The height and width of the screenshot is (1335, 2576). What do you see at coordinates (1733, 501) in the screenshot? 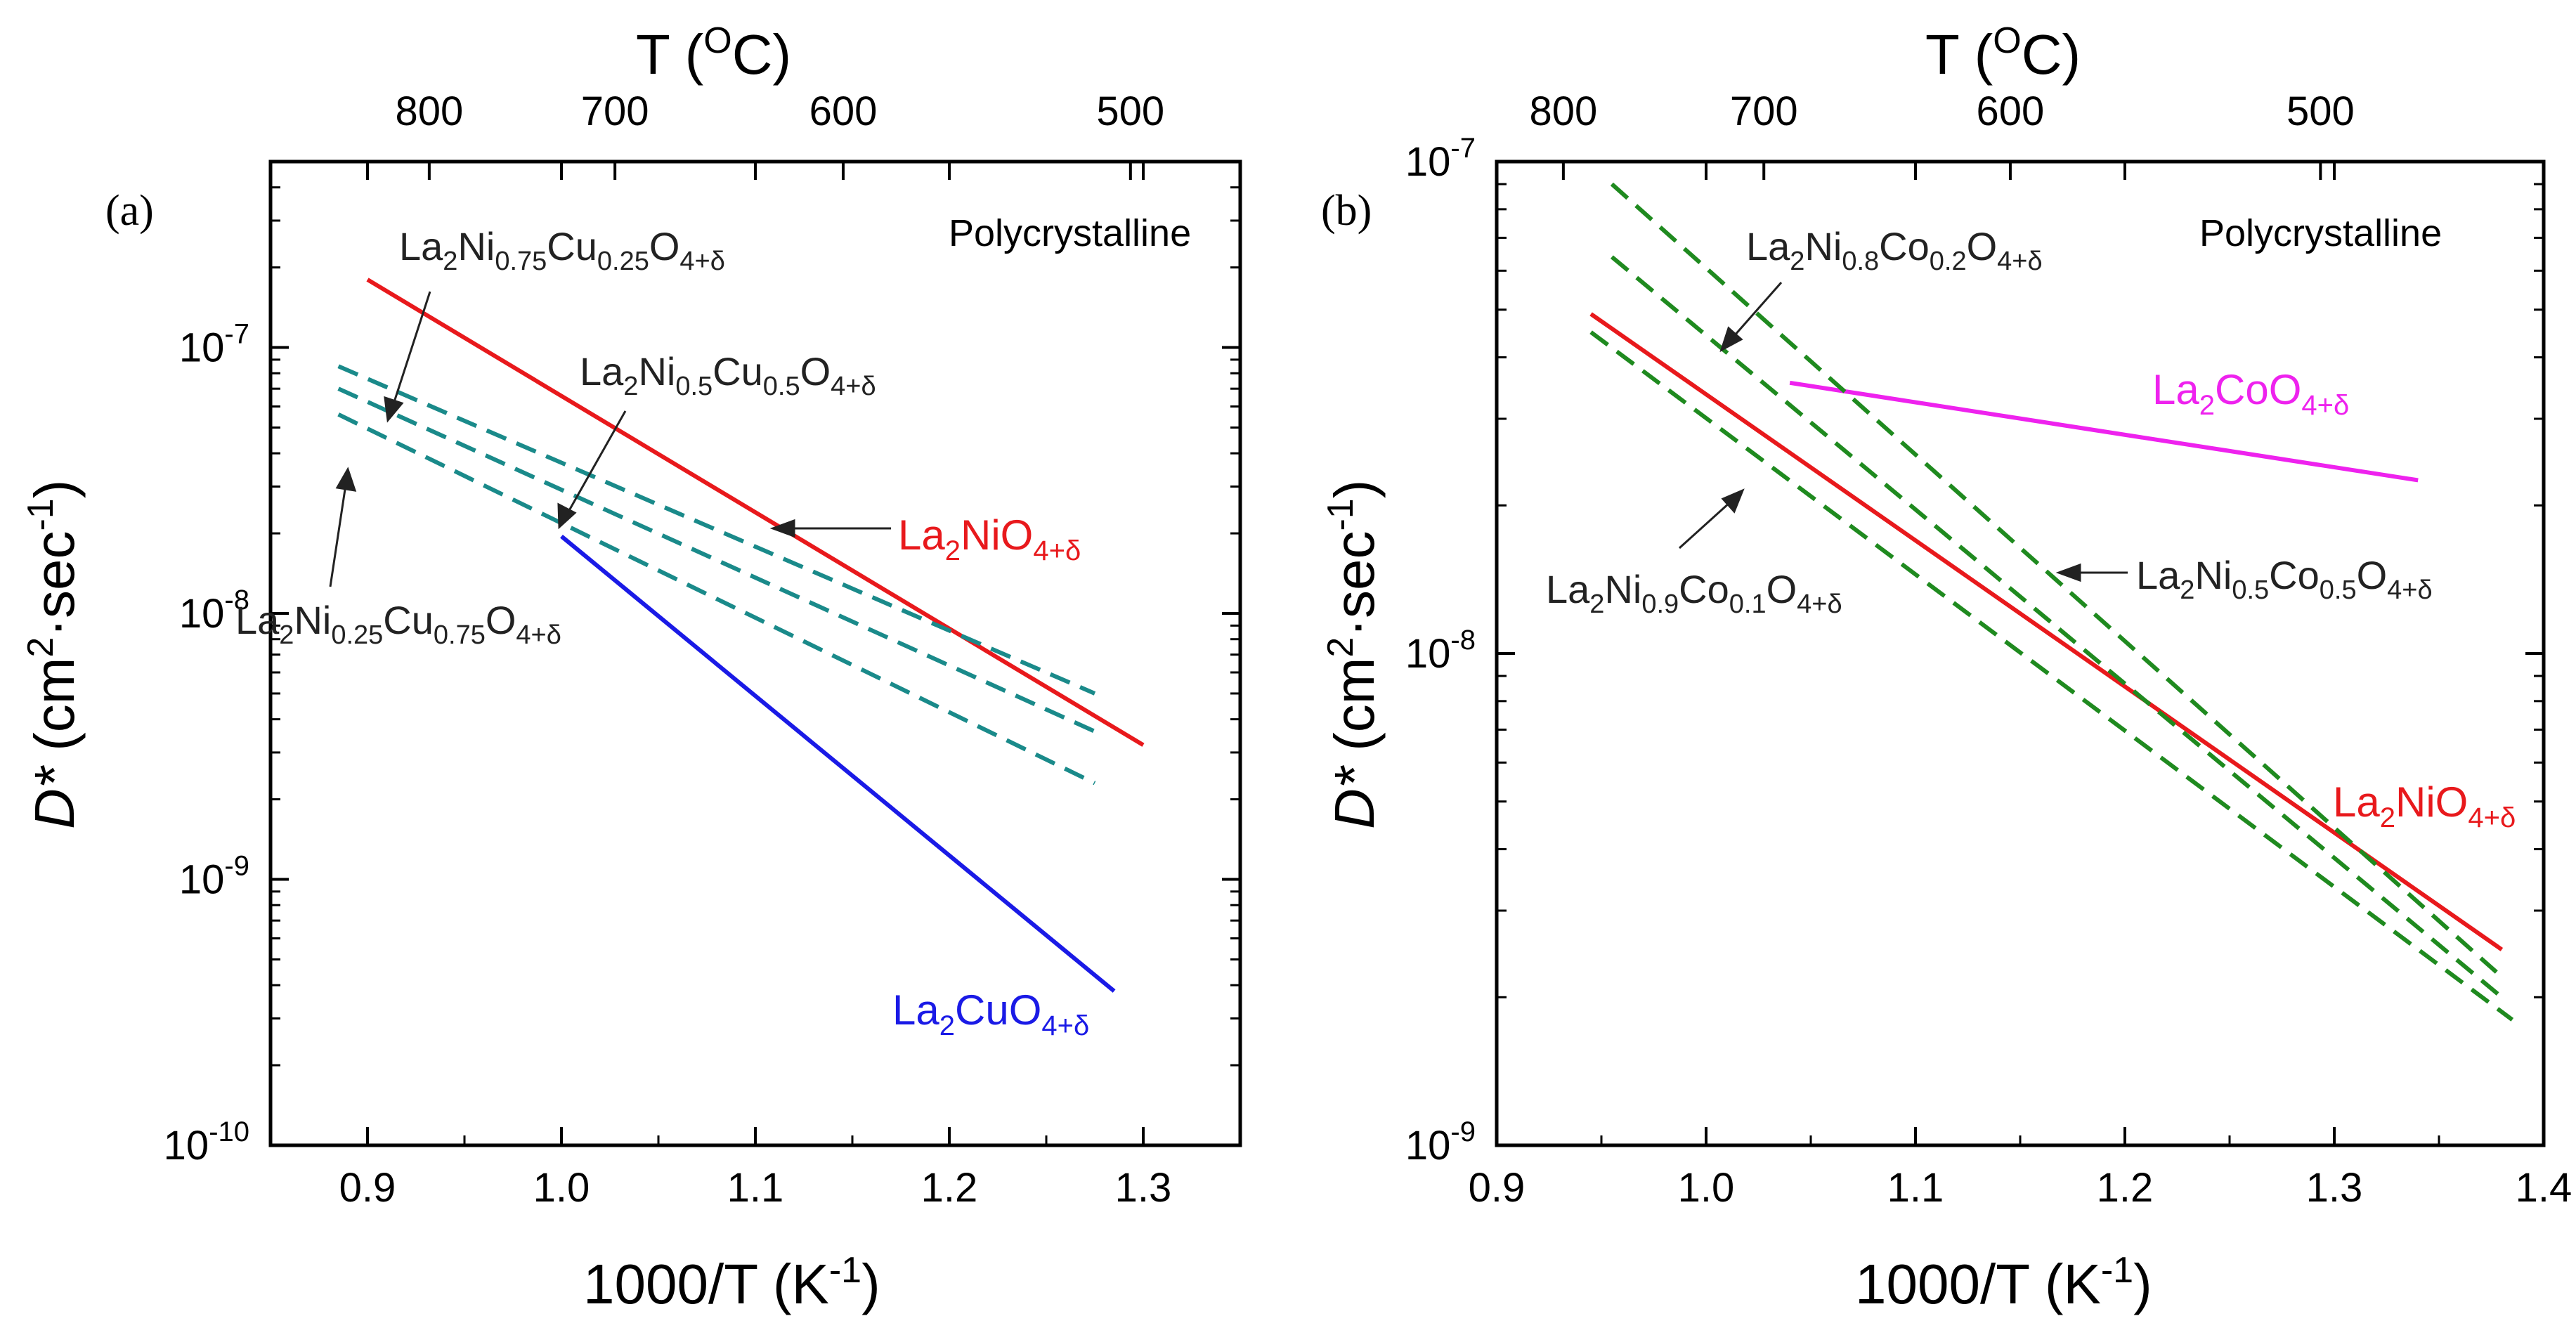
I see `arrow-b-ni09-head` at bounding box center [1733, 501].